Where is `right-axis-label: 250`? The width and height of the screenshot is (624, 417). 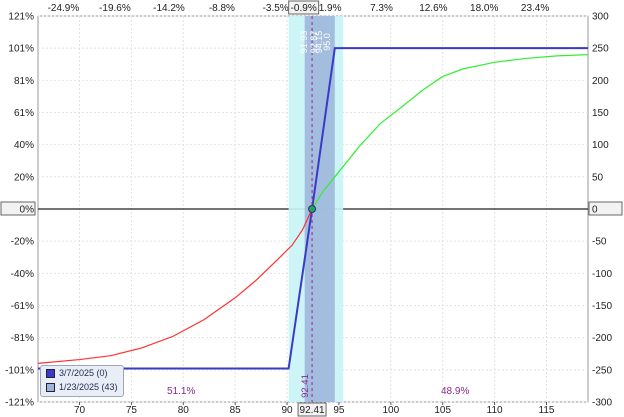 right-axis-label: 250 is located at coordinates (600, 49).